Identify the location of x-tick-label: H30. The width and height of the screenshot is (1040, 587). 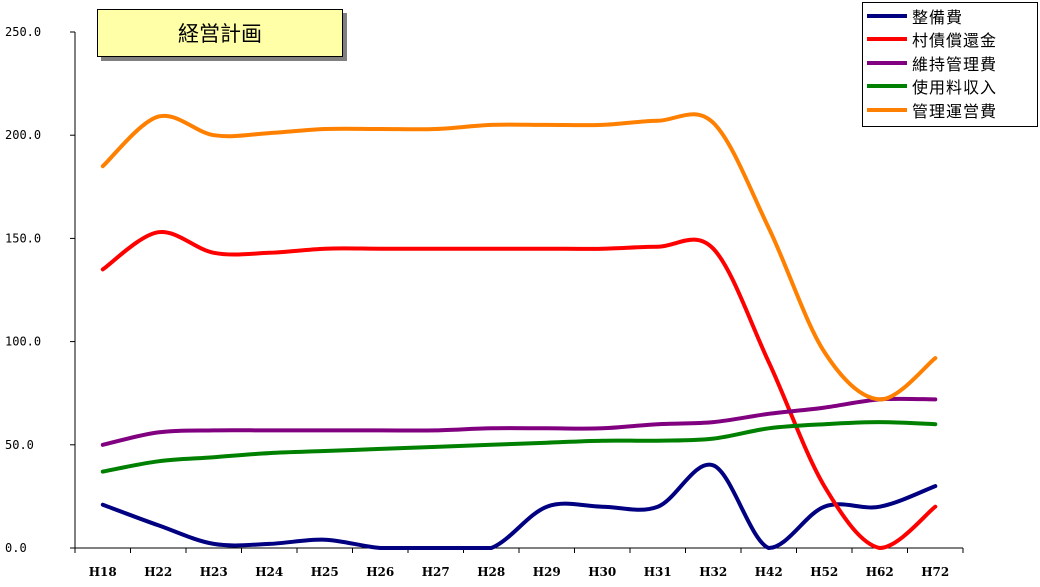
(602, 572).